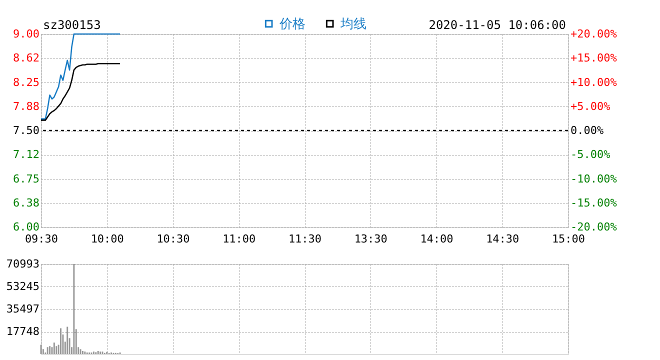 The width and height of the screenshot is (660, 360). Describe the element at coordinates (72, 25) in the screenshot. I see `text: sz300153` at that location.